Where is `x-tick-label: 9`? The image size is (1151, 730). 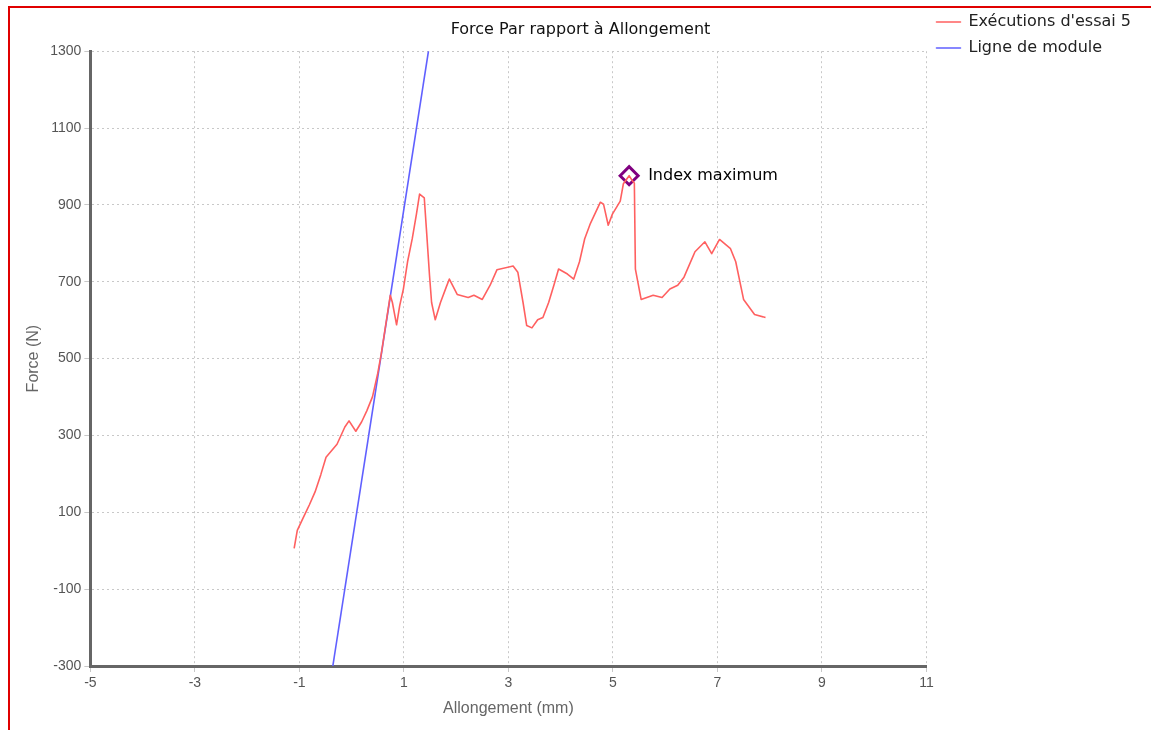 x-tick-label: 9 is located at coordinates (822, 682).